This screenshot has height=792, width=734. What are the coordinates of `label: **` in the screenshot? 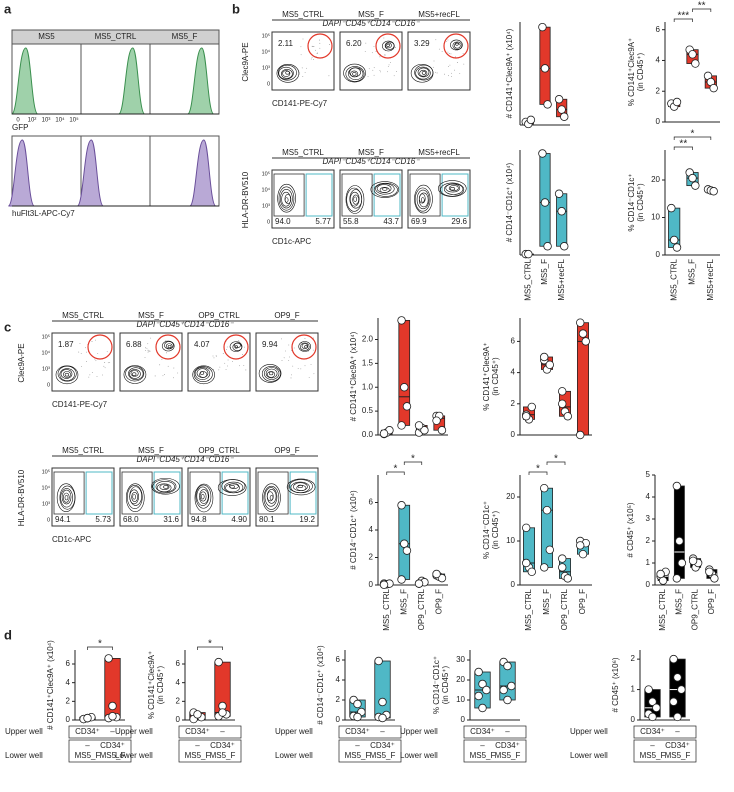 It's located at (683, 144).